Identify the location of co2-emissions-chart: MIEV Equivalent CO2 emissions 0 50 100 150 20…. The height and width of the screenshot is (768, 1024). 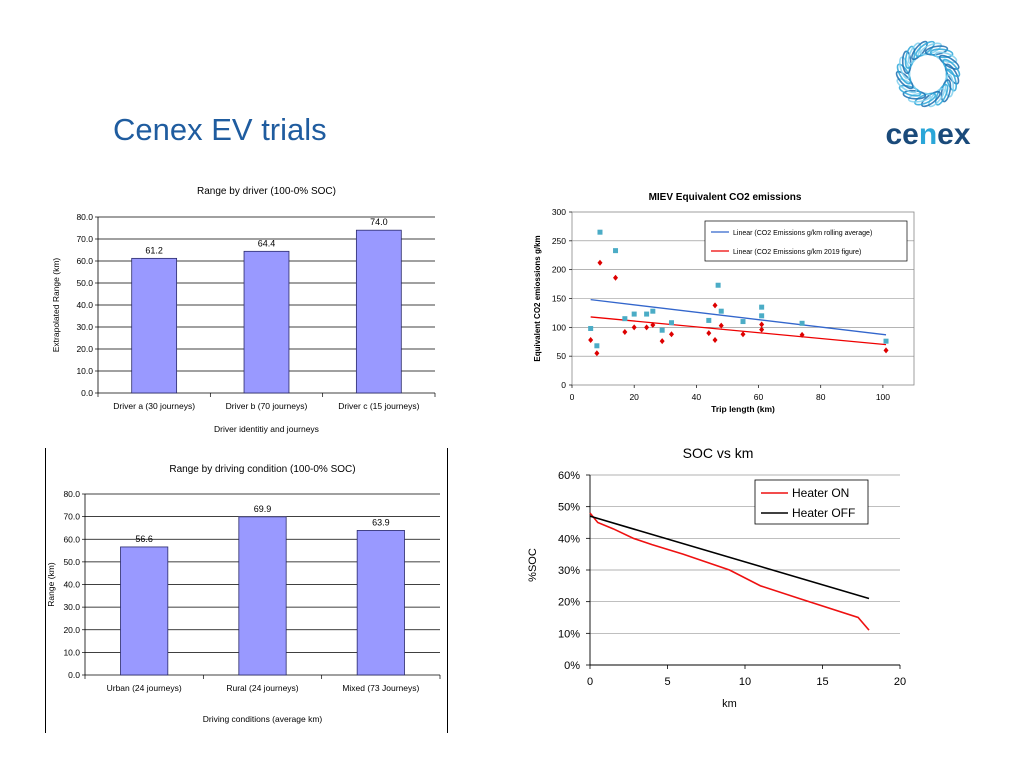
(724, 303).